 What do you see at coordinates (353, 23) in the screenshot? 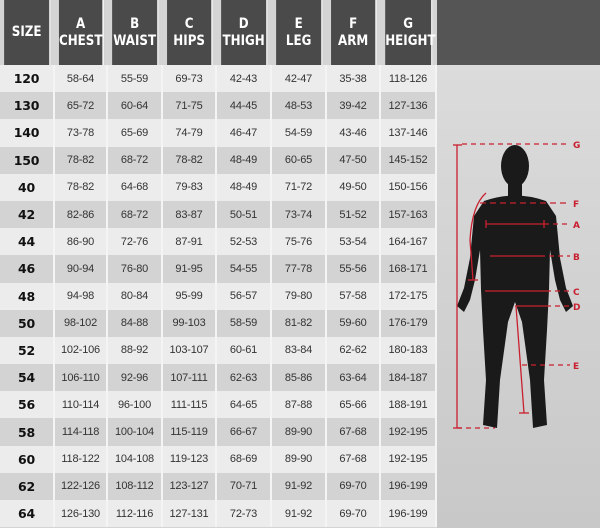
I see `column-letter: F` at bounding box center [353, 23].